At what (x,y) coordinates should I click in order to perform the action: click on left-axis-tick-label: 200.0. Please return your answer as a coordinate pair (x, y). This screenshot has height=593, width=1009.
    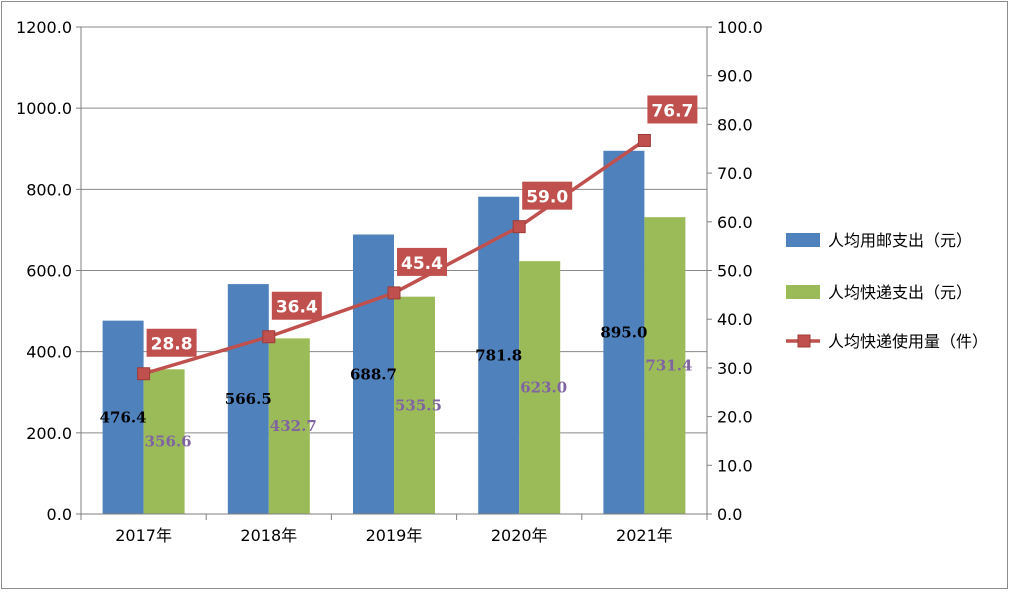
    Looking at the image, I should click on (49, 433).